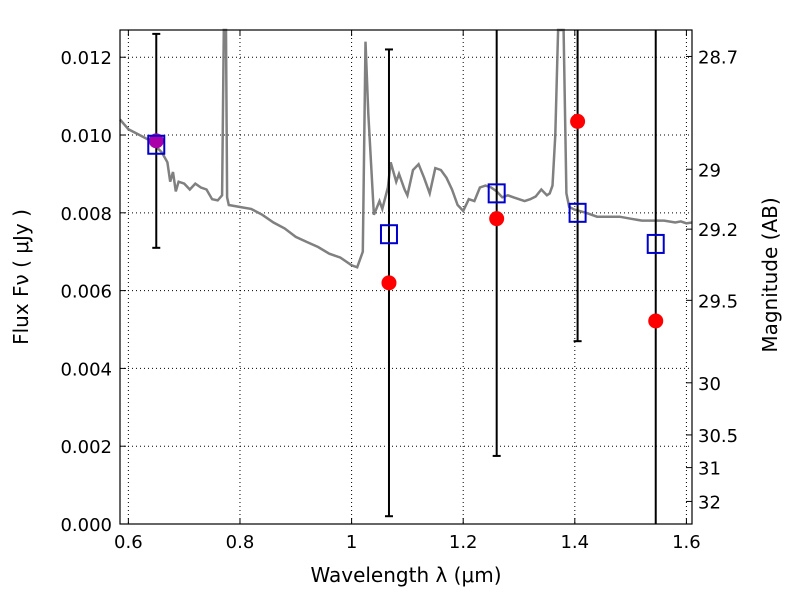 The width and height of the screenshot is (800, 600). I want to click on y2-tick-label: 31, so click(709, 469).